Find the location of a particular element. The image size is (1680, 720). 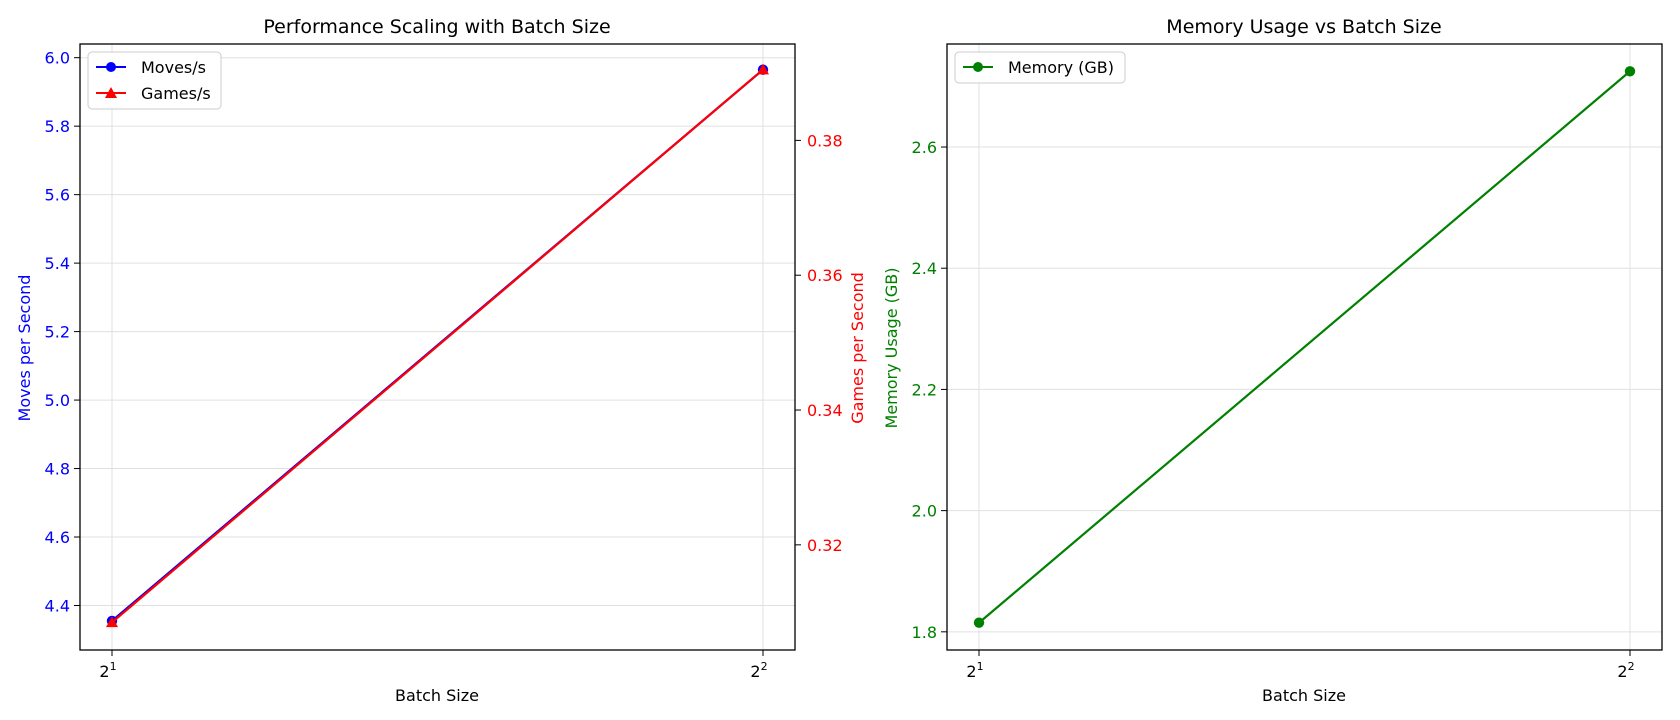

left-y-tick-label: 6.0 is located at coordinates (57, 58).